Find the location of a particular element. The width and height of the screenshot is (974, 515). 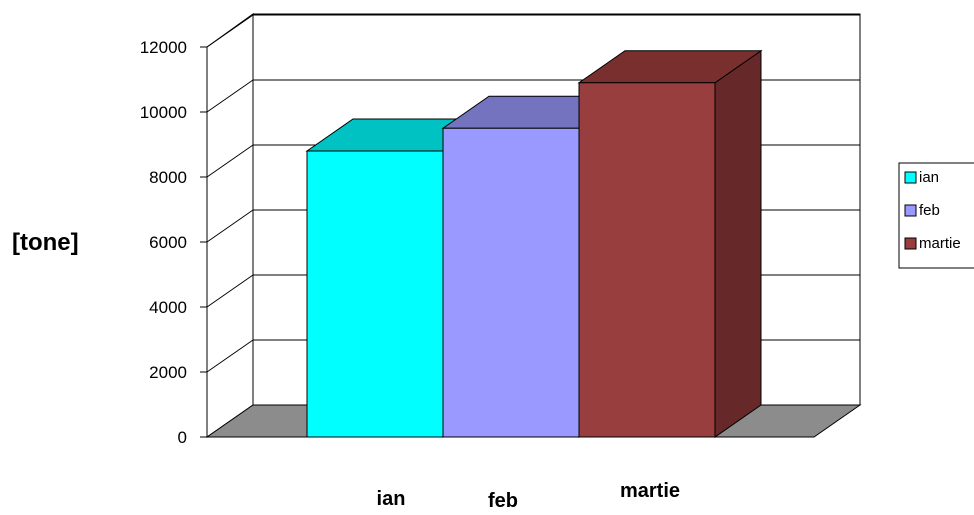

bar-side is located at coordinates (738, 243).